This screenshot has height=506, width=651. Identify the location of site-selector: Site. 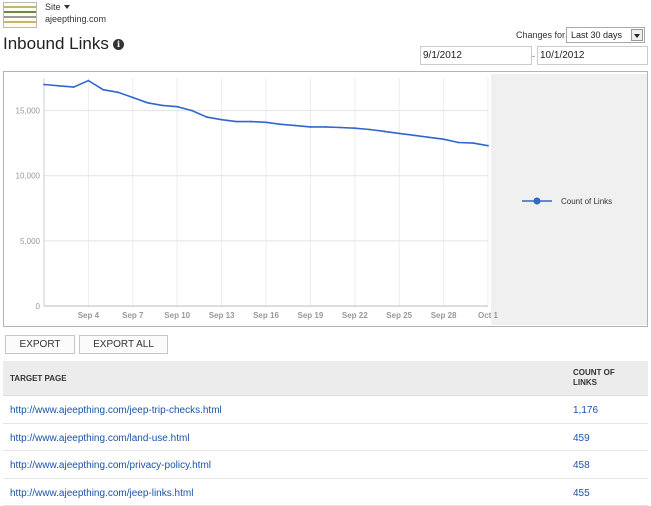
(57, 7).